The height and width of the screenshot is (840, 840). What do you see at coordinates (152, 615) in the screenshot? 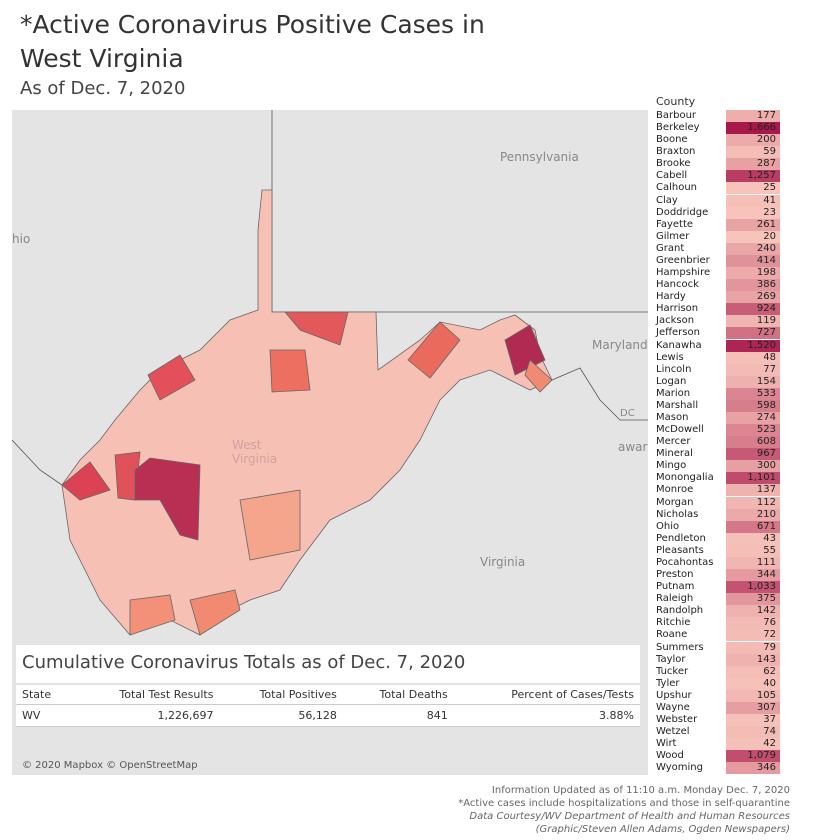
I see `county-mcdowell` at bounding box center [152, 615].